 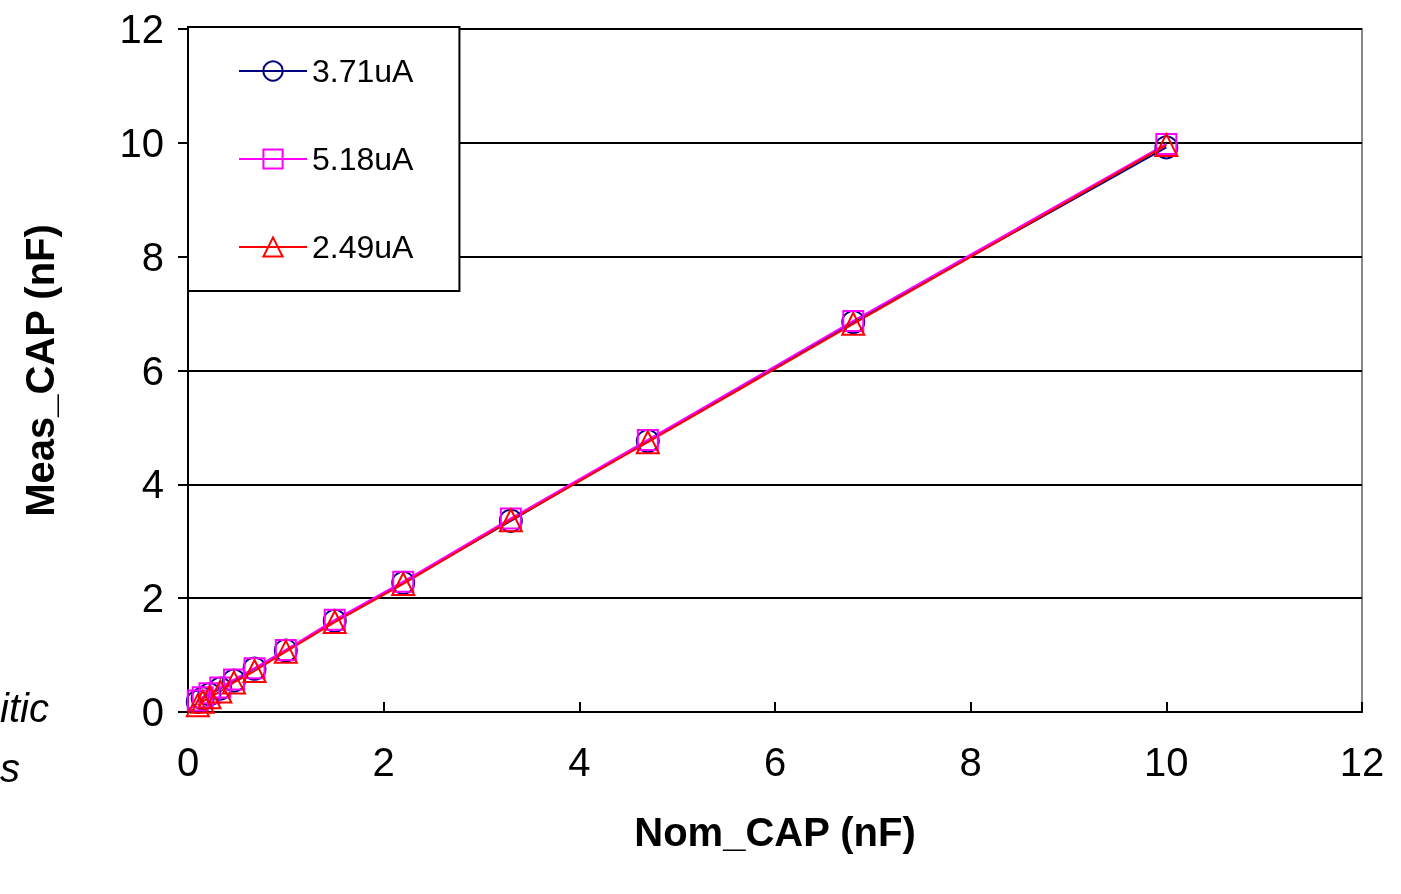 What do you see at coordinates (1166, 762) in the screenshot?
I see `x-tick-label: 10` at bounding box center [1166, 762].